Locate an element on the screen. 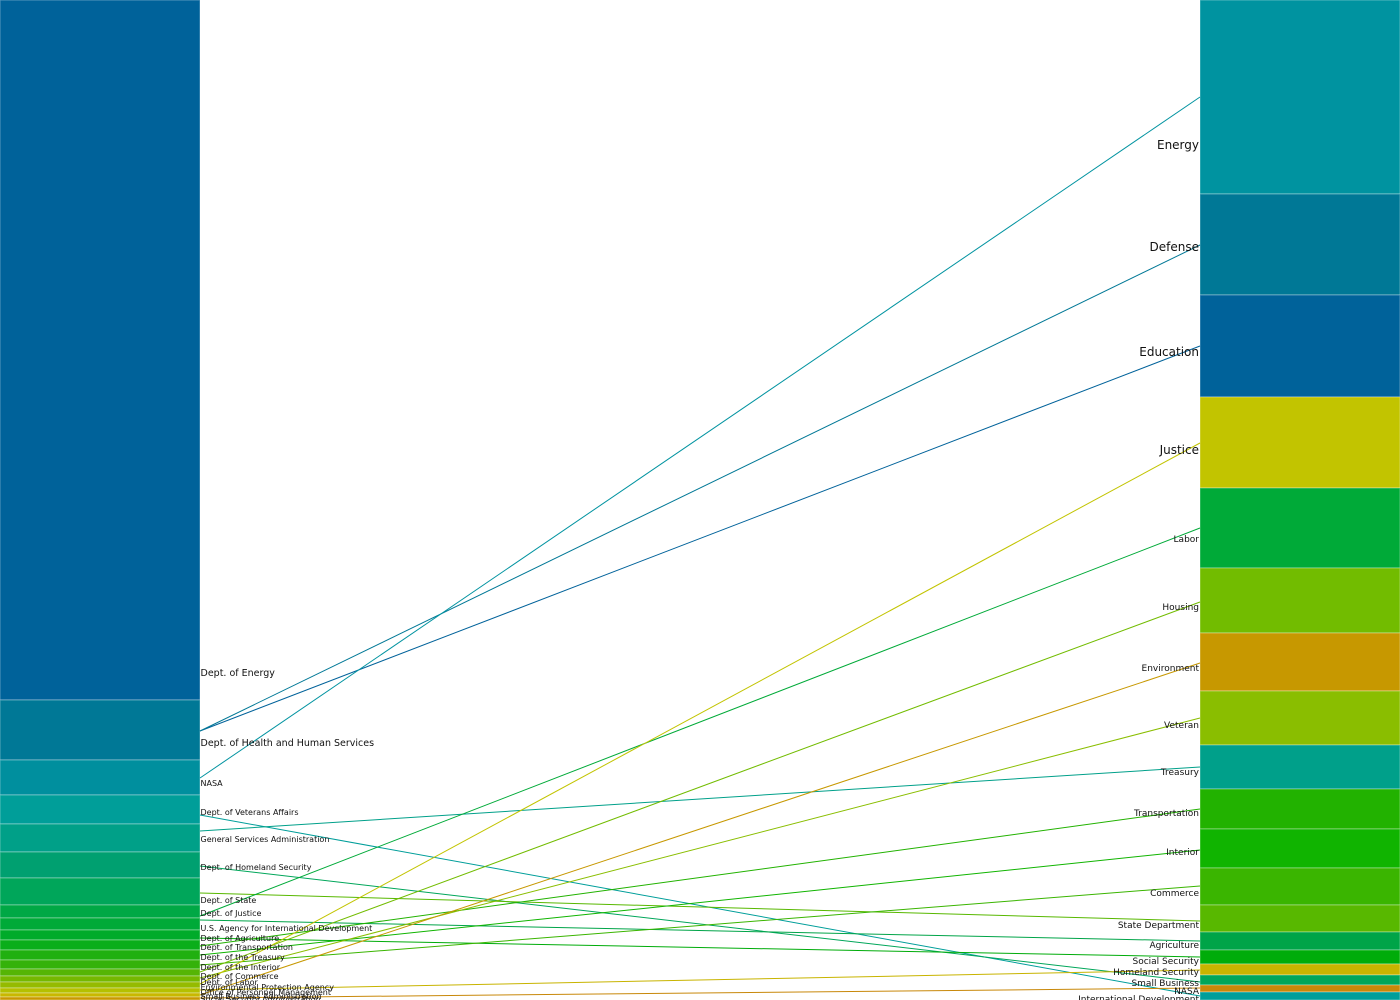  right-segment-homeland-security is located at coordinates (1299, 969).